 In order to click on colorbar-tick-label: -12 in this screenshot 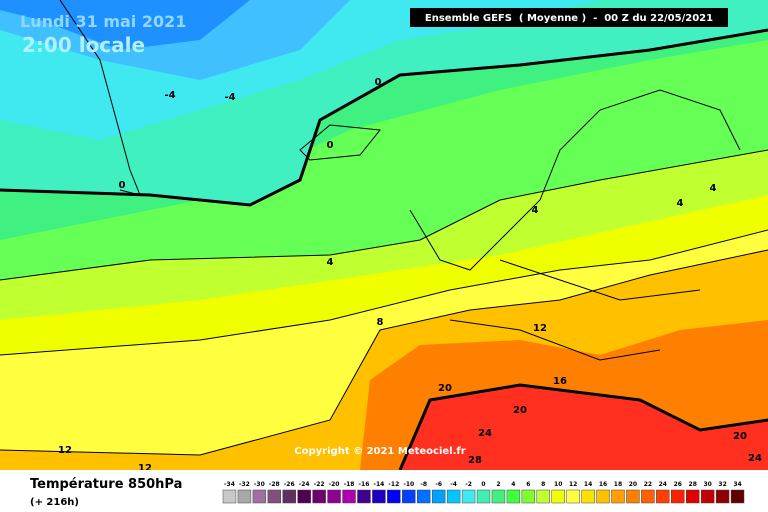, I will do `click(393, 484)`.